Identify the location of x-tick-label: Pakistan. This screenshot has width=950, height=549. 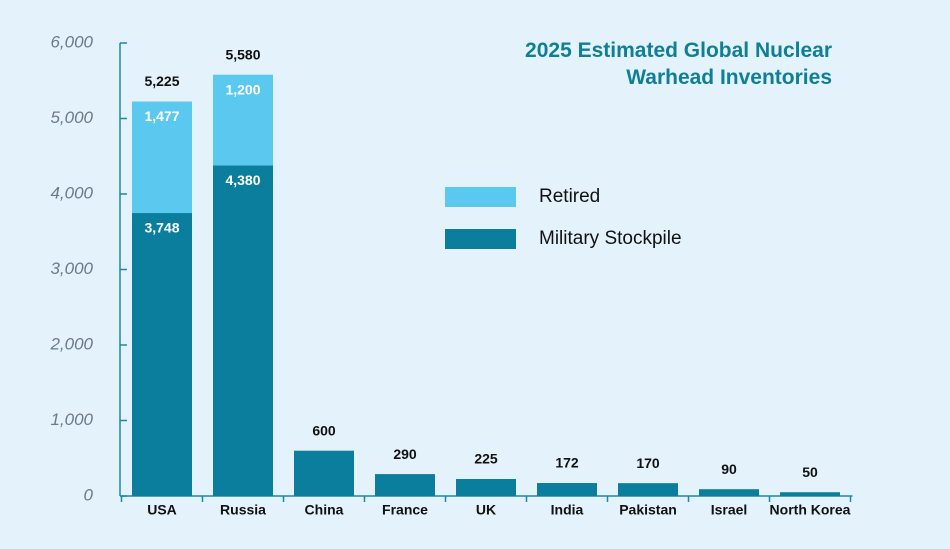
(648, 510).